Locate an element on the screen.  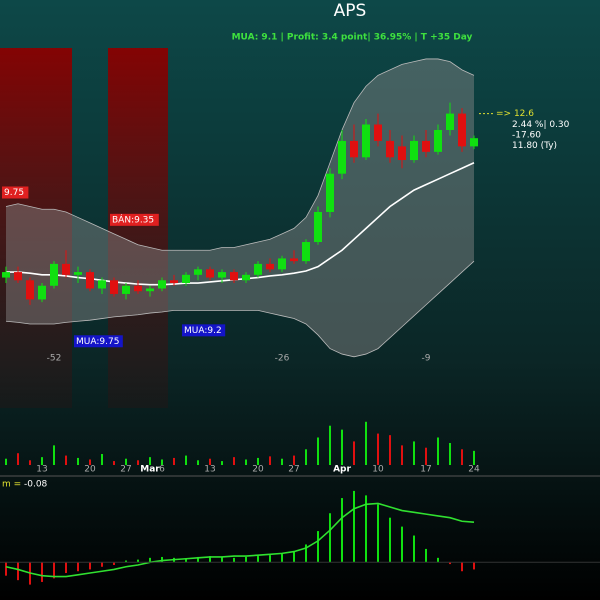
cycle-label: -52 is located at coordinates (54, 359).